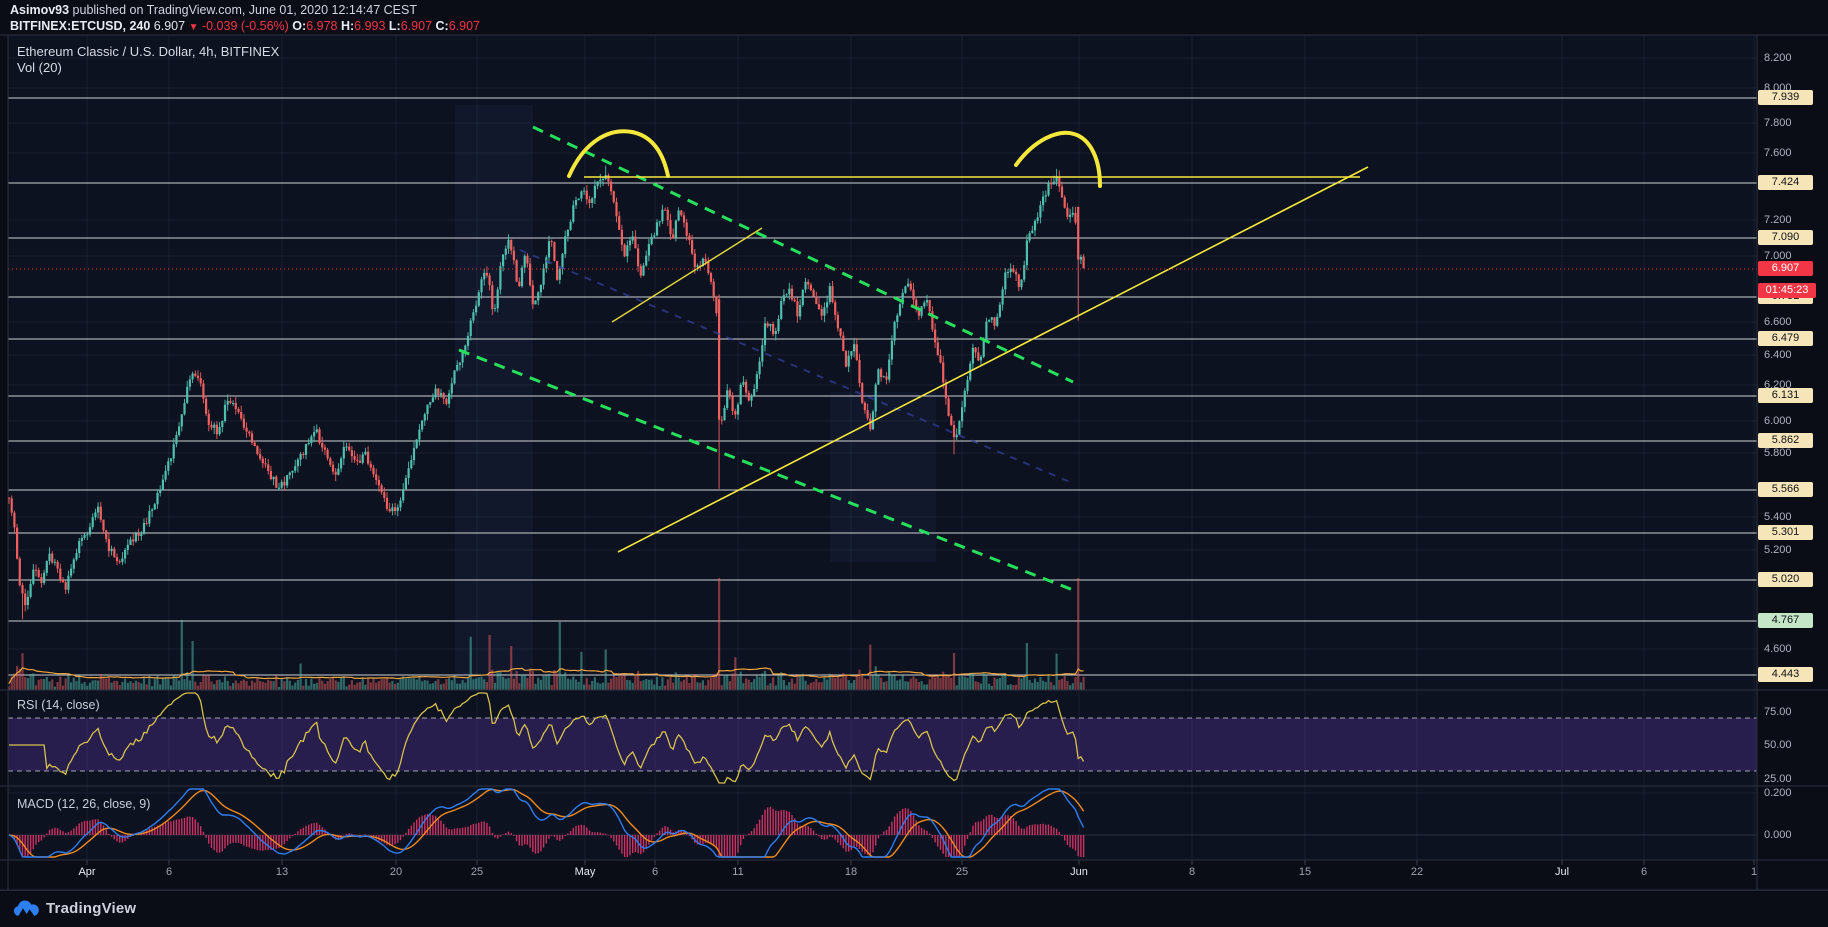 The width and height of the screenshot is (1828, 927). I want to click on time-axis-label-22: 22, so click(1417, 872).